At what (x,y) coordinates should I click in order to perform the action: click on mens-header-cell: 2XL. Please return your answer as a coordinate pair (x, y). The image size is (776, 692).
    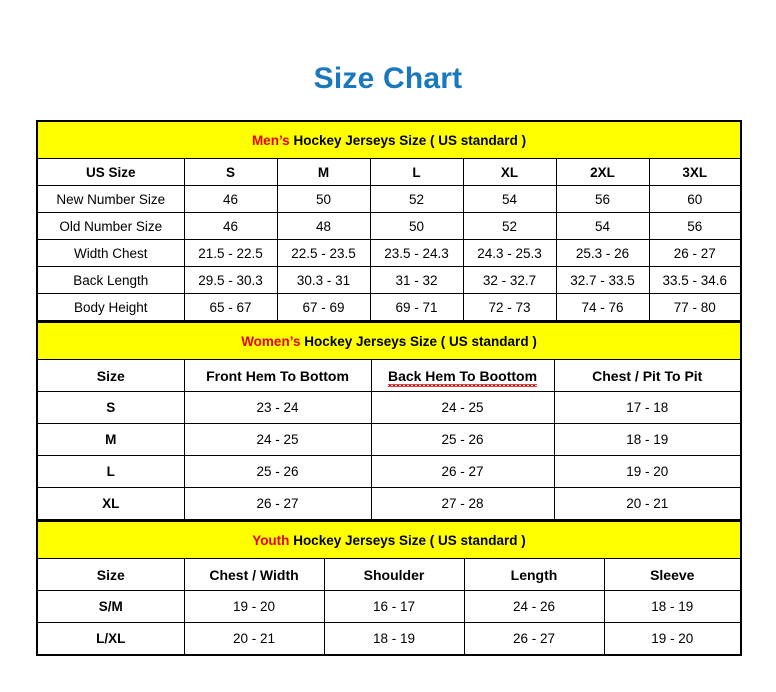
    Looking at the image, I should click on (602, 172).